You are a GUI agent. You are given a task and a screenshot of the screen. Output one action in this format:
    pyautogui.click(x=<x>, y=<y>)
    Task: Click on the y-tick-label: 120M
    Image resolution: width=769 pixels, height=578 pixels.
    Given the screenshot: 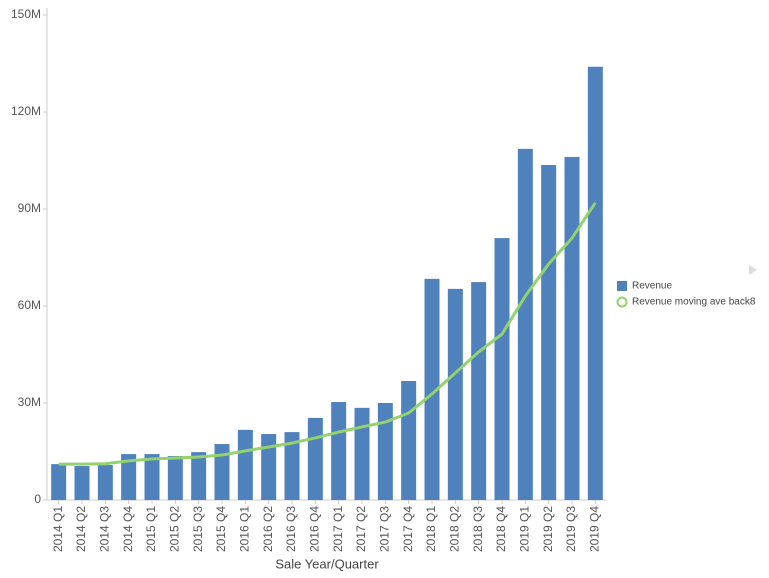 What is the action you would take?
    pyautogui.click(x=26, y=111)
    